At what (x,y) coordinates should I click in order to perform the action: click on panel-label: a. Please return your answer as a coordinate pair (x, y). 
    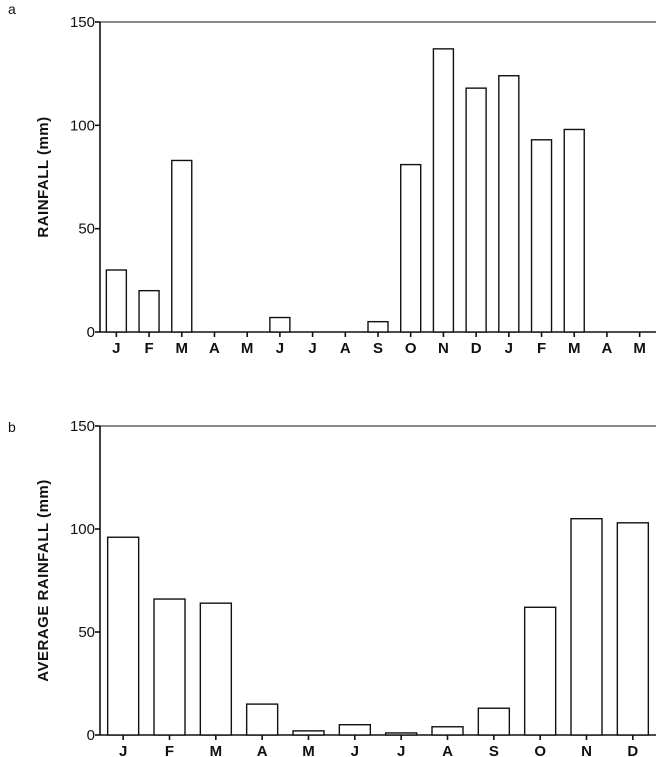
    Looking at the image, I should click on (12, 9).